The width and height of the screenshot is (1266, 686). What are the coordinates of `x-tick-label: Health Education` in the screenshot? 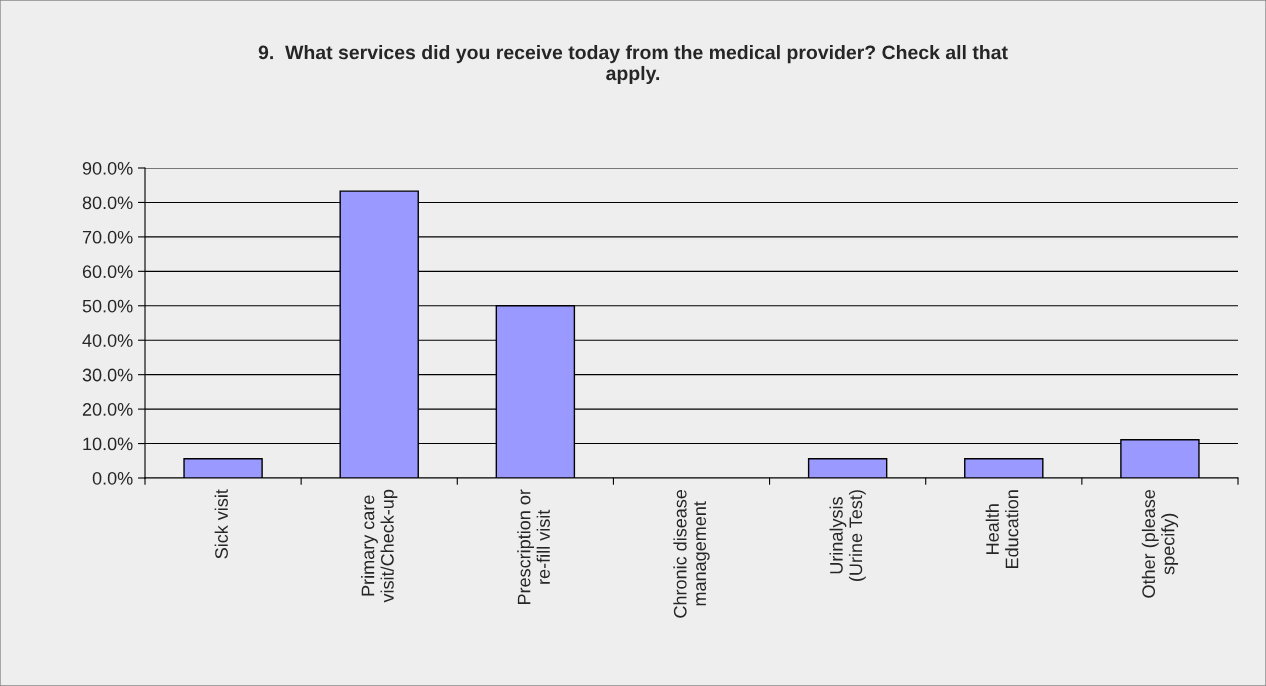 It's located at (1002, 529).